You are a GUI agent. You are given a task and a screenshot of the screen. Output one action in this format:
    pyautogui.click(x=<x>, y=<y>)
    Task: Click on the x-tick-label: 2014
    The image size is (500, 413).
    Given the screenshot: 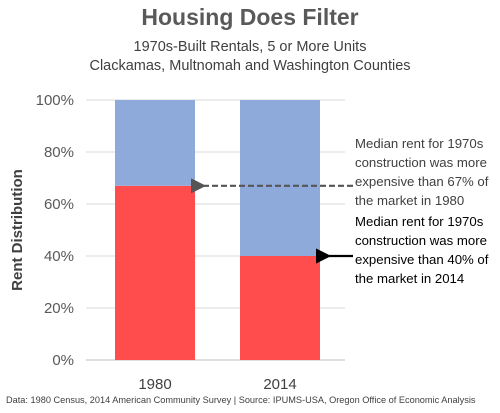 What is the action you would take?
    pyautogui.click(x=279, y=384)
    